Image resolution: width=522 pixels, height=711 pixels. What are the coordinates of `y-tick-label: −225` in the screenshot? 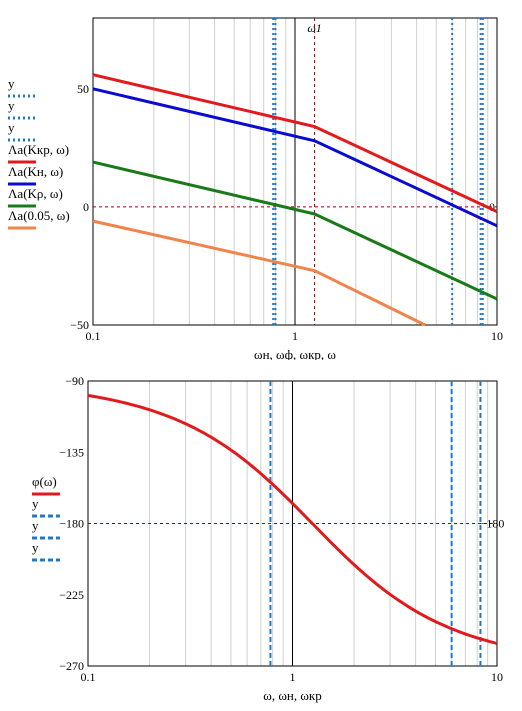 It's located at (71, 595).